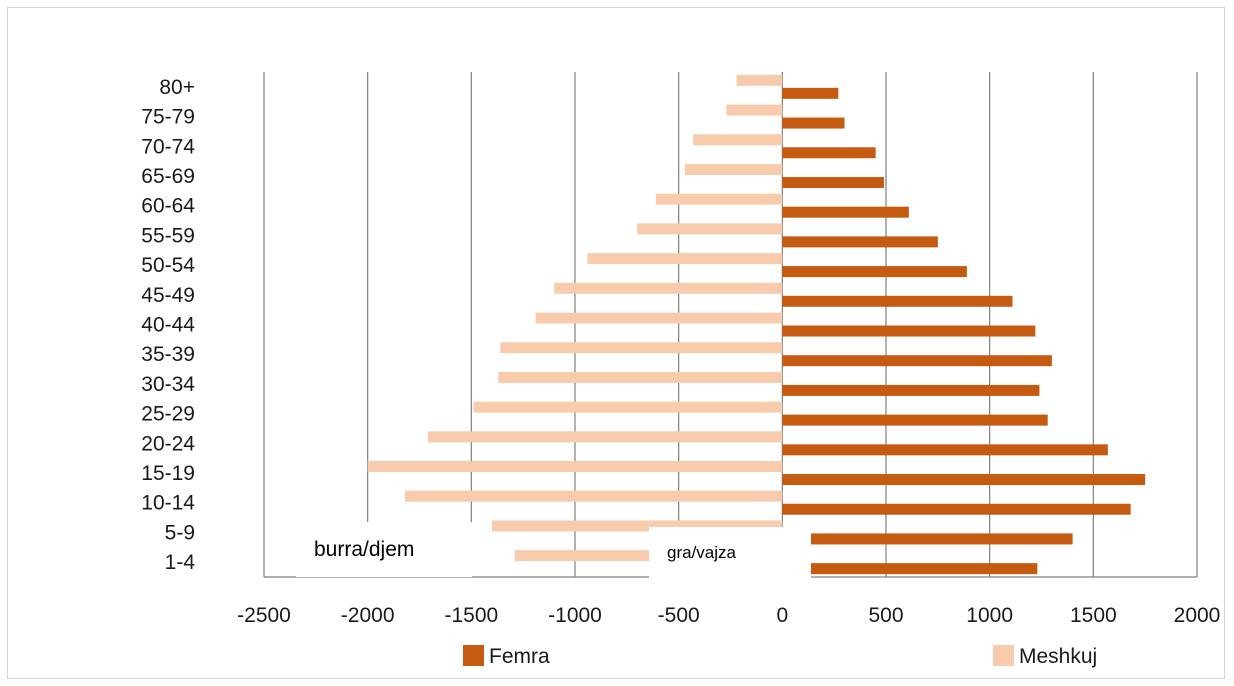  What do you see at coordinates (168, 414) in the screenshot?
I see `category-label: 25-29` at bounding box center [168, 414].